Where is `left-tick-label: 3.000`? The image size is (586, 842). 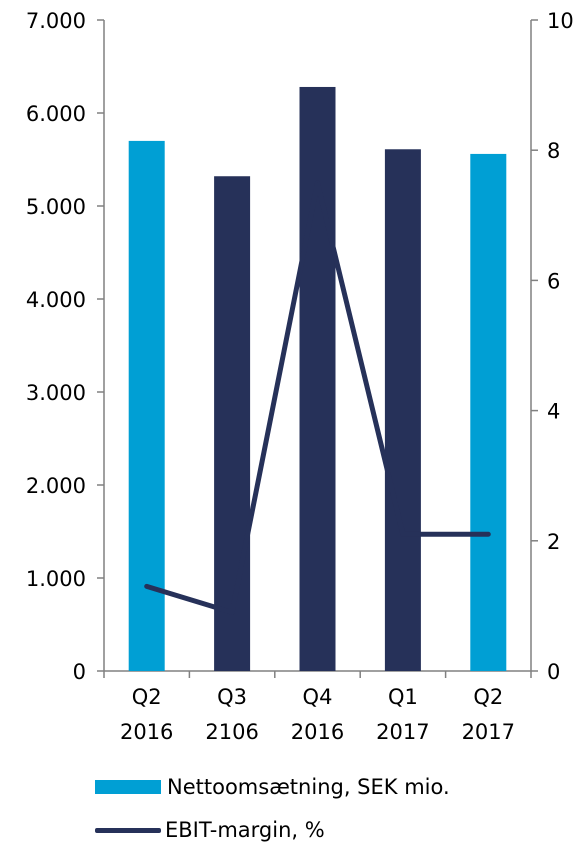
left-tick-label: 3.000 is located at coordinates (56, 393).